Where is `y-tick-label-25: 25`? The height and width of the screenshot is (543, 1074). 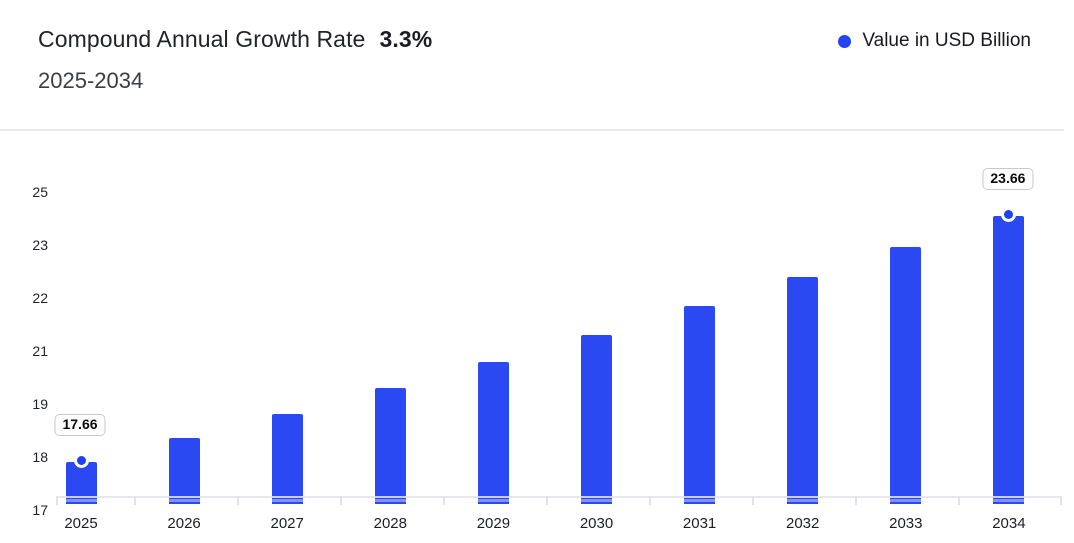
y-tick-label-25: 25 is located at coordinates (40, 192).